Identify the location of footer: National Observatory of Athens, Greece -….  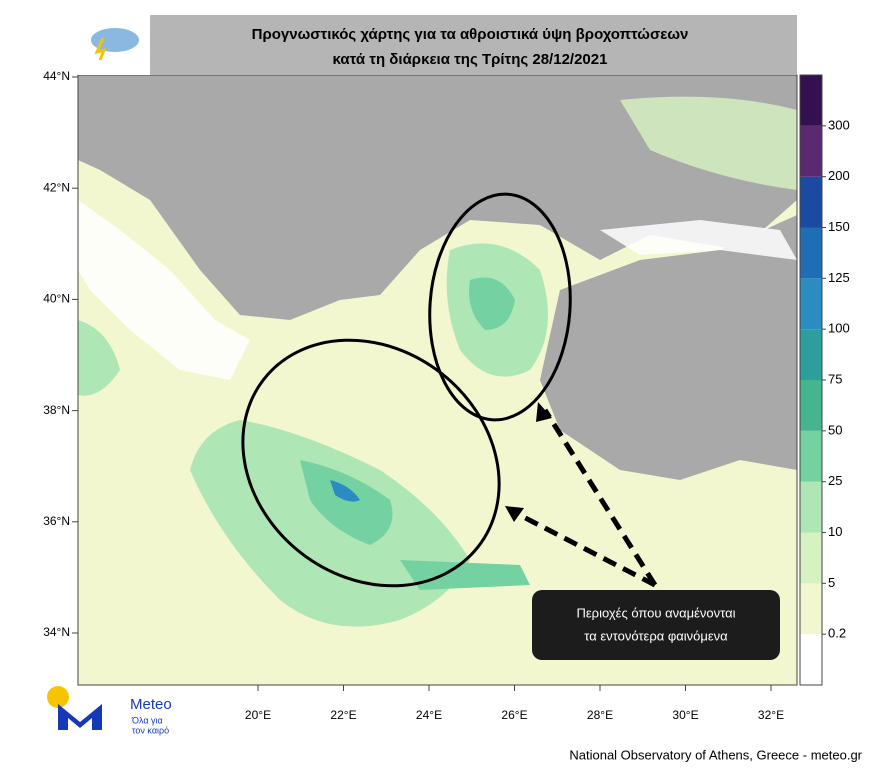
(715, 754).